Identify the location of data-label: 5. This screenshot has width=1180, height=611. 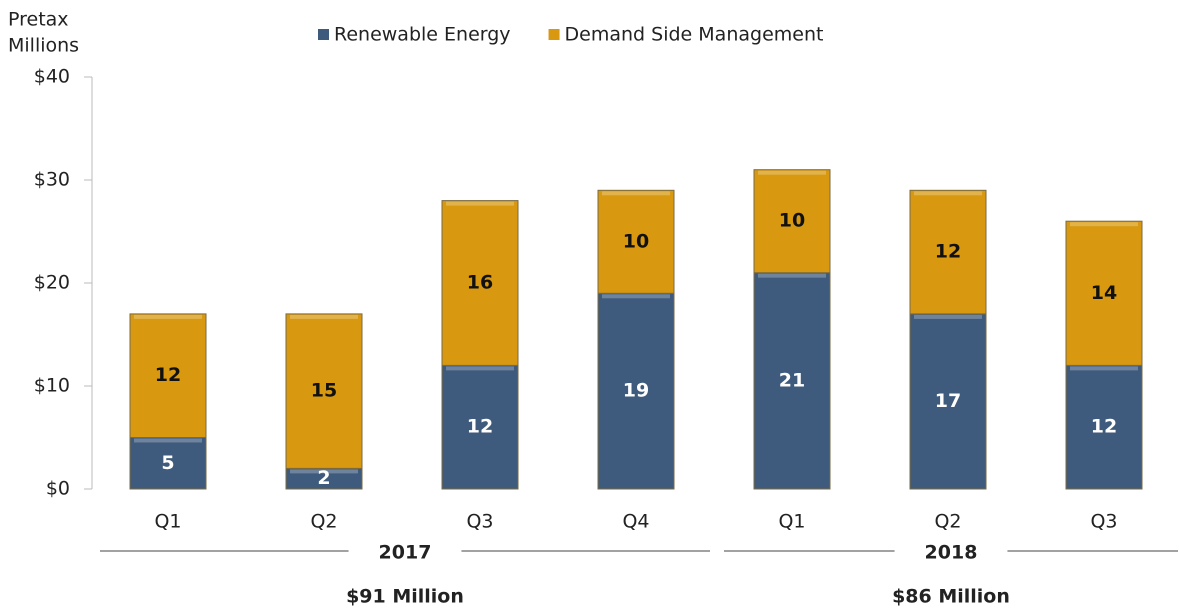
(167, 463).